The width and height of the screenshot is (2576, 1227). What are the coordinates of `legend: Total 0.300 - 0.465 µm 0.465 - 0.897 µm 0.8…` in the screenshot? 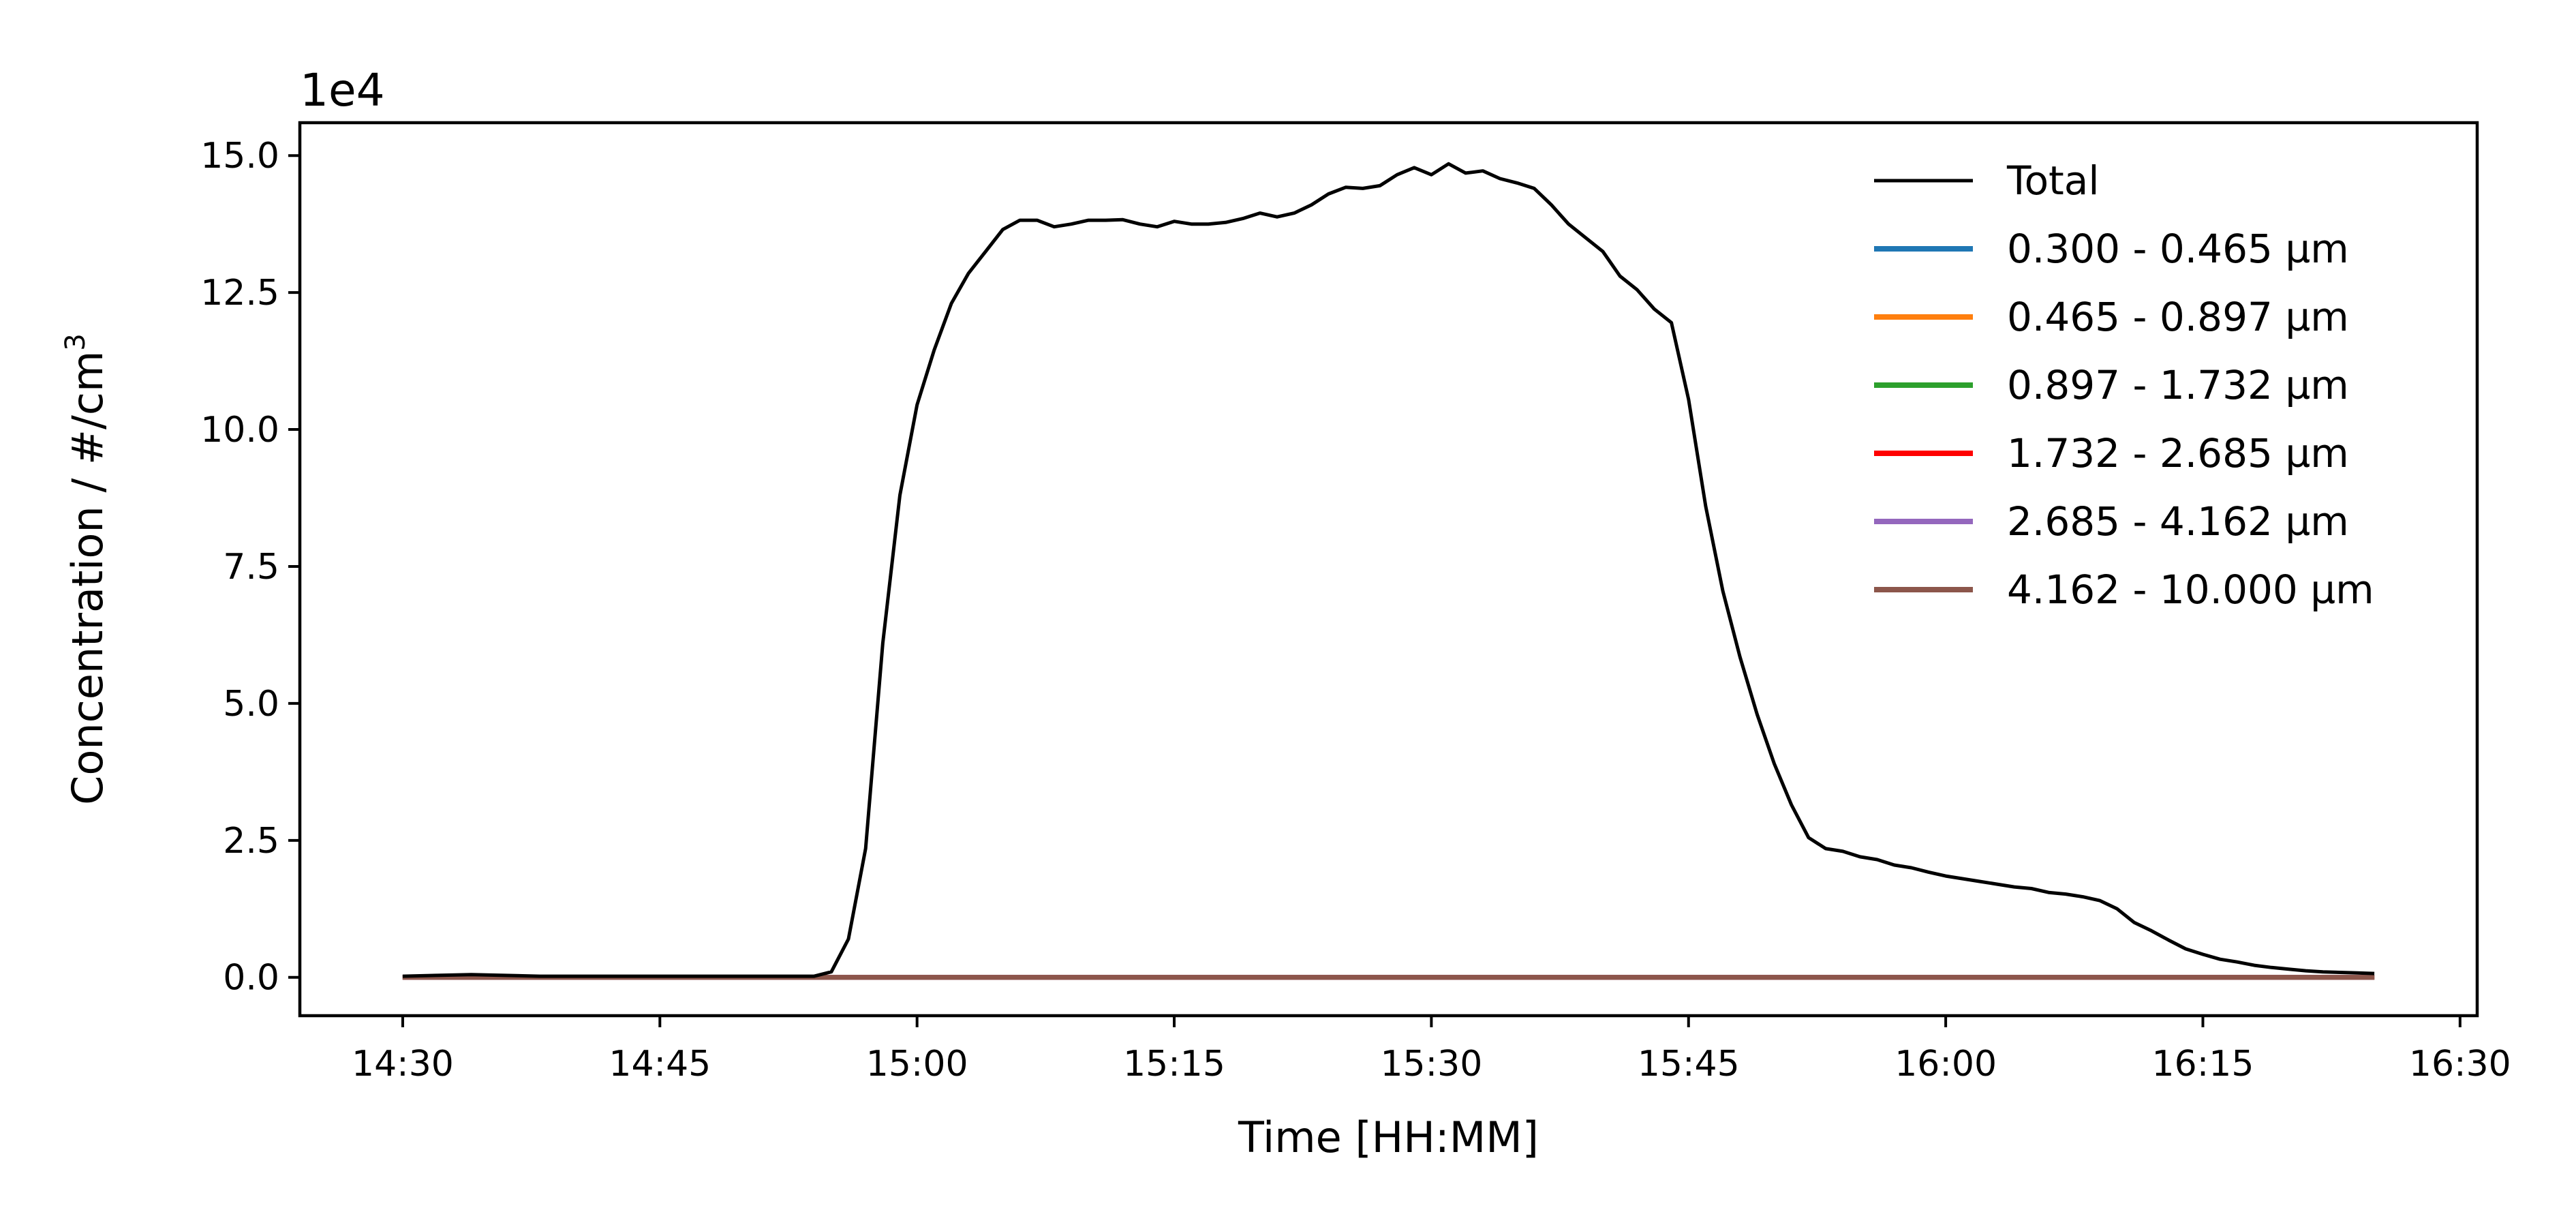 It's located at (2124, 385).